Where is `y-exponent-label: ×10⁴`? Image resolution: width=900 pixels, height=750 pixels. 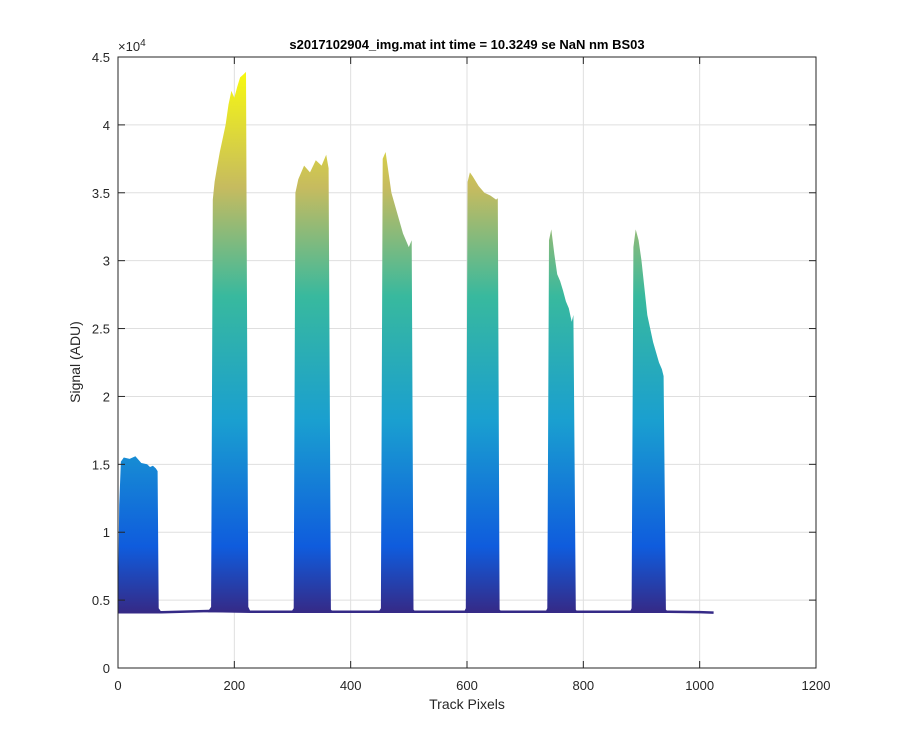 y-exponent-label: ×10⁴ is located at coordinates (132, 46).